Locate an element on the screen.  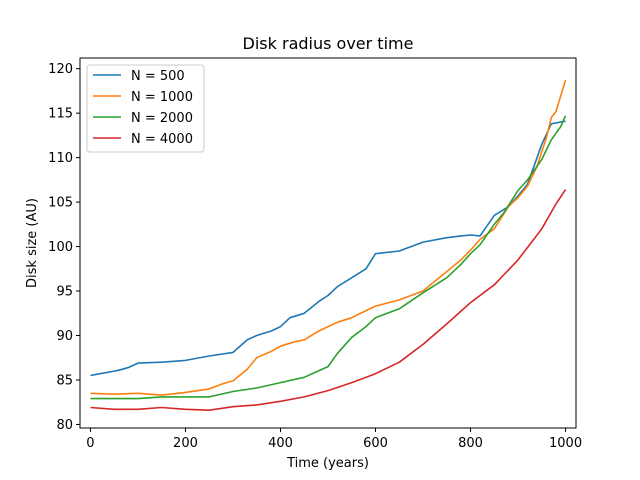
x-axis-title: Time (years) is located at coordinates (327, 463).